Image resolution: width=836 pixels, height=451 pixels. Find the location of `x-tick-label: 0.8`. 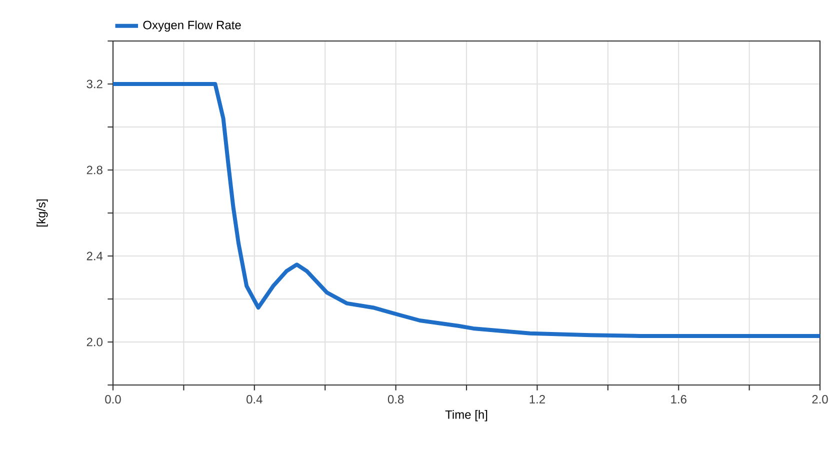

x-tick-label: 0.8 is located at coordinates (396, 399).